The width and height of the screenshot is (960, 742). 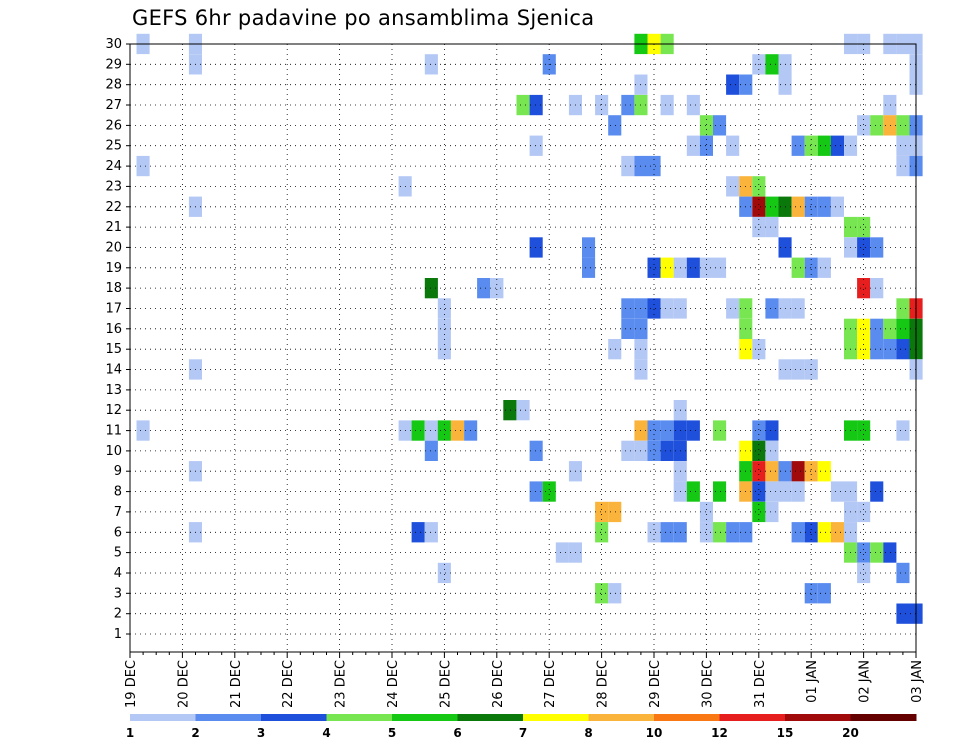 What do you see at coordinates (113, 207) in the screenshot?
I see `y-tick-label: 22` at bounding box center [113, 207].